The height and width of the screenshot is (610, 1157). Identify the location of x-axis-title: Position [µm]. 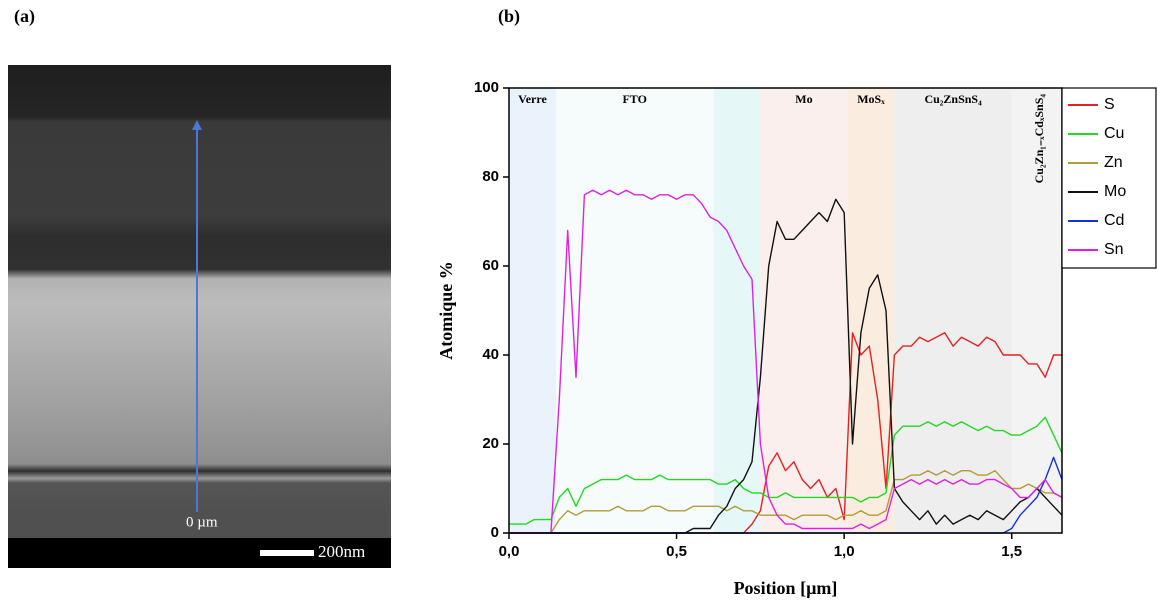
(786, 588).